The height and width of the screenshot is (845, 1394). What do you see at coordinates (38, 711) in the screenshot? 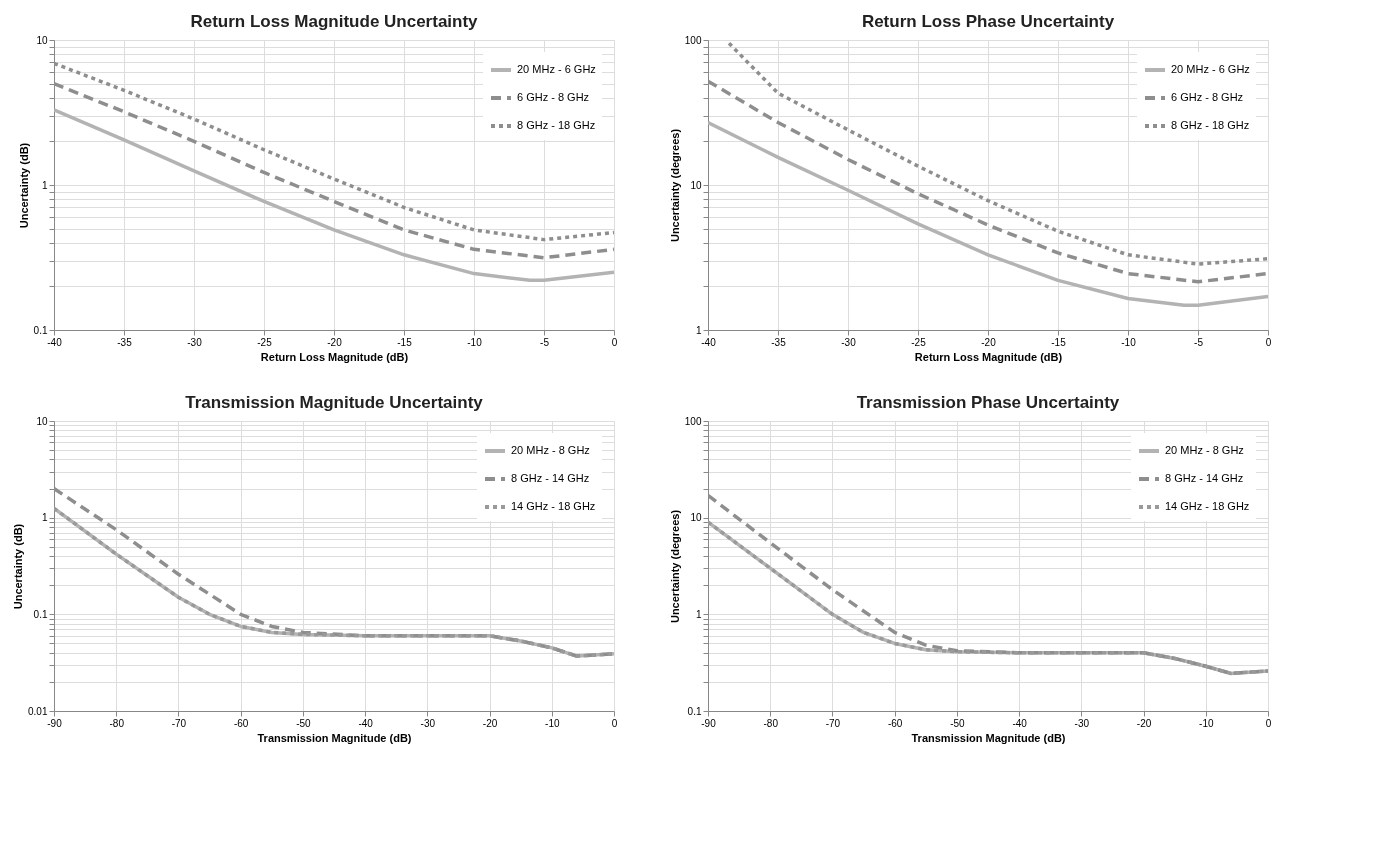
I see `y-tick-label: 0.01` at bounding box center [38, 711].